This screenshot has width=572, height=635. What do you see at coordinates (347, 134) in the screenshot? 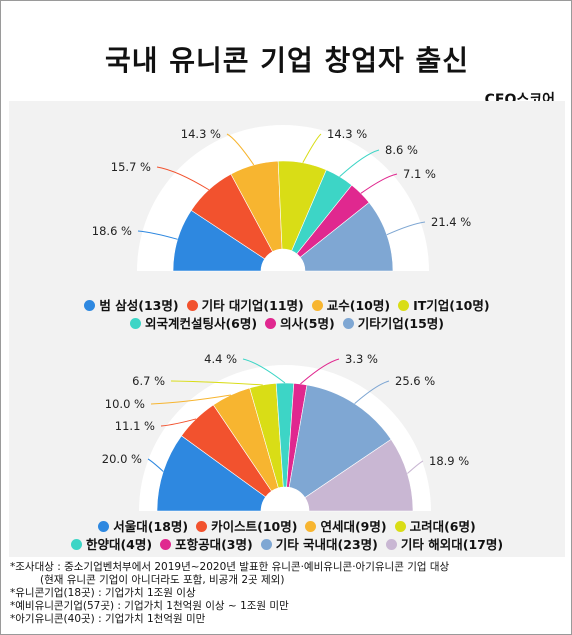
I see `data-label-1-3: 14.3 %` at bounding box center [347, 134].